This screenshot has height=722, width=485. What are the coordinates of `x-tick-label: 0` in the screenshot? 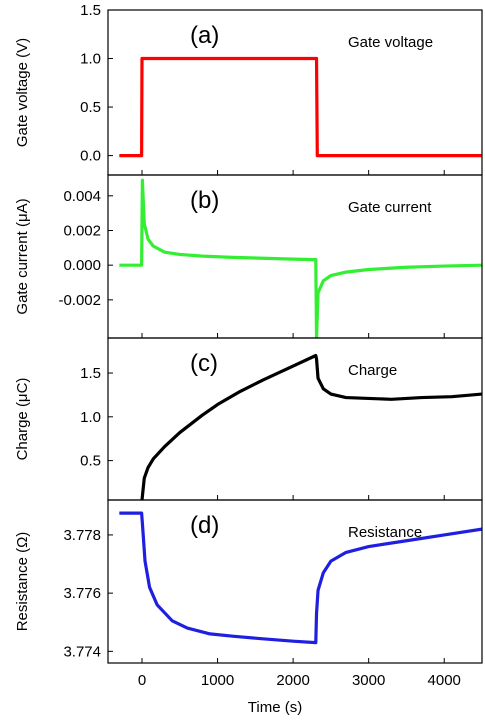 It's located at (142, 680).